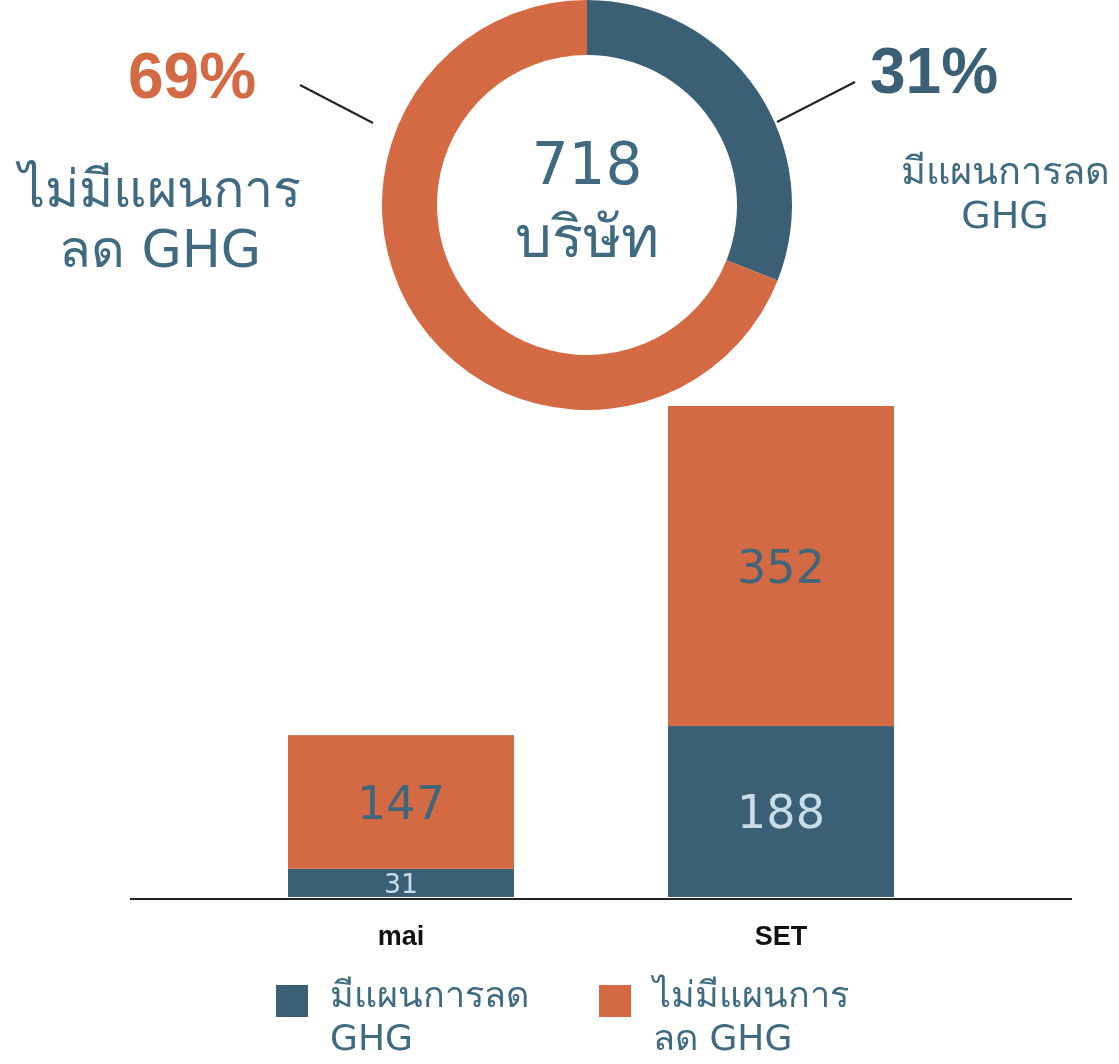 This screenshot has height=1064, width=1119. I want to click on data-label: 188, so click(781, 812).